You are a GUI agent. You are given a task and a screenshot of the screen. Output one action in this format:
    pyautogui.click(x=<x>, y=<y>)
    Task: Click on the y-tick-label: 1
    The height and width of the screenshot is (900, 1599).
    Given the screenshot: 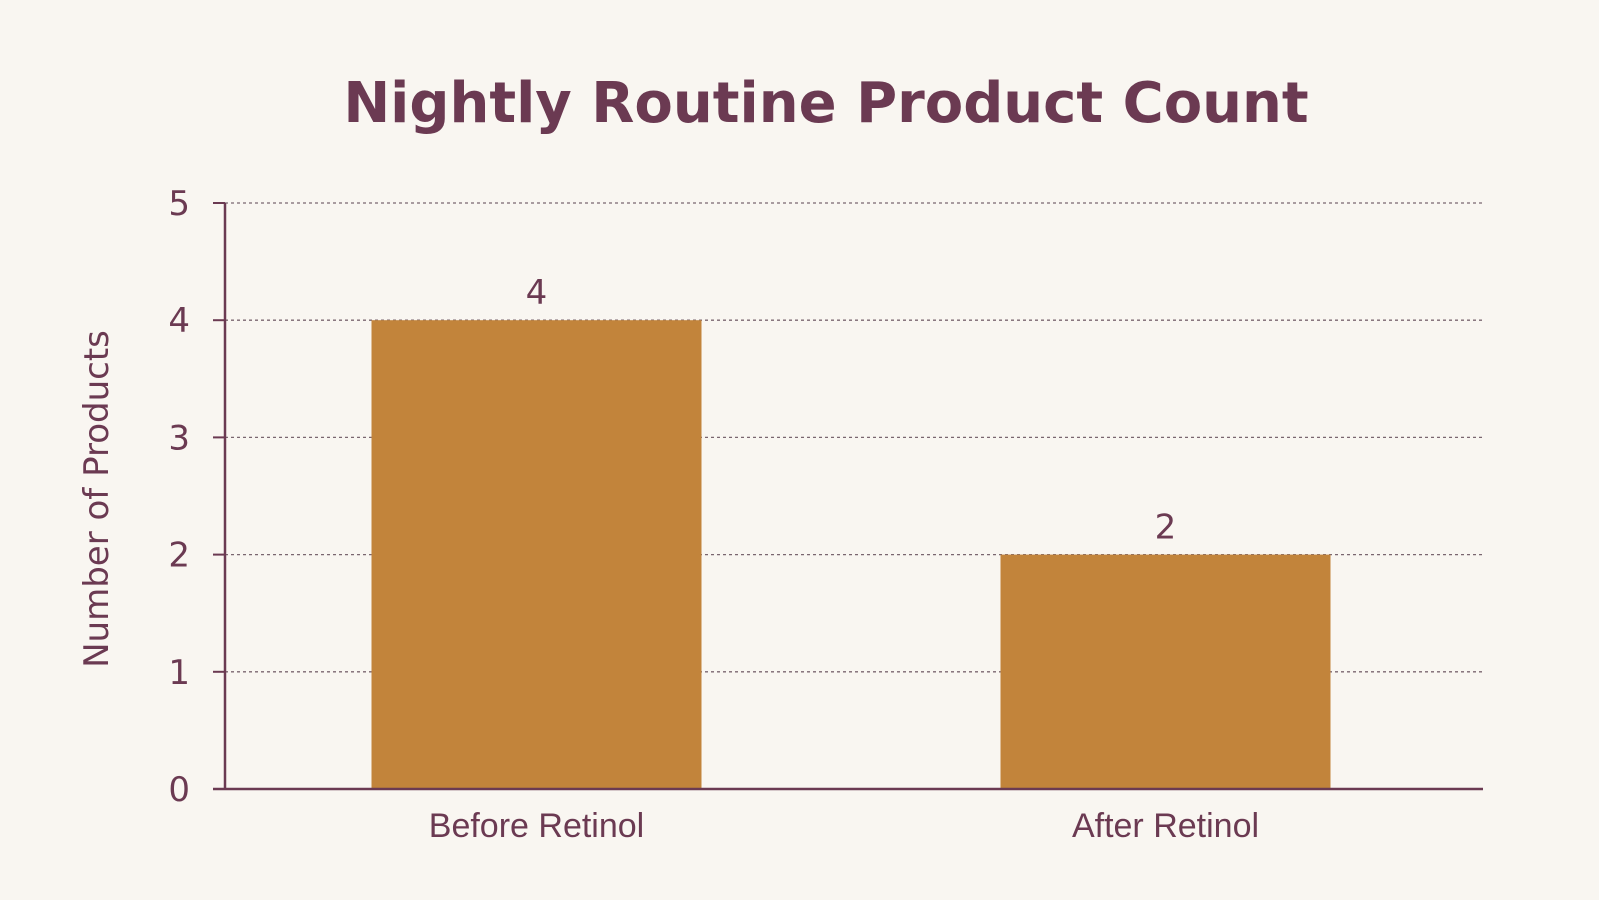 What is the action you would take?
    pyautogui.click(x=179, y=673)
    